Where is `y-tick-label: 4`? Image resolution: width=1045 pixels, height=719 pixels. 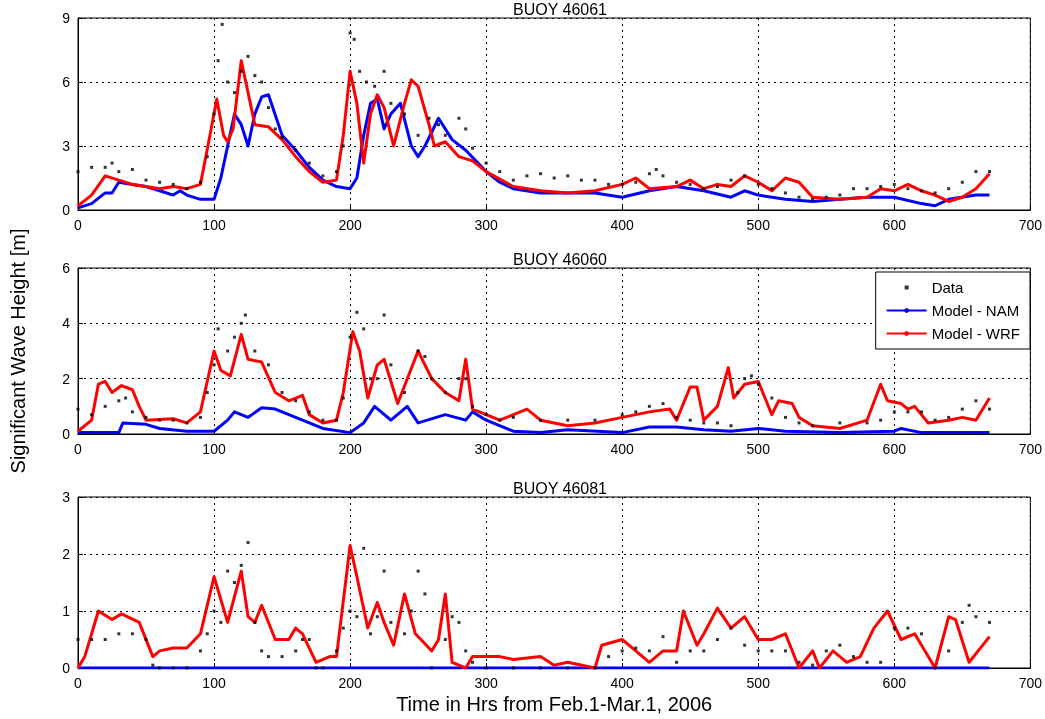
y-tick-label: 4 is located at coordinates (66, 323).